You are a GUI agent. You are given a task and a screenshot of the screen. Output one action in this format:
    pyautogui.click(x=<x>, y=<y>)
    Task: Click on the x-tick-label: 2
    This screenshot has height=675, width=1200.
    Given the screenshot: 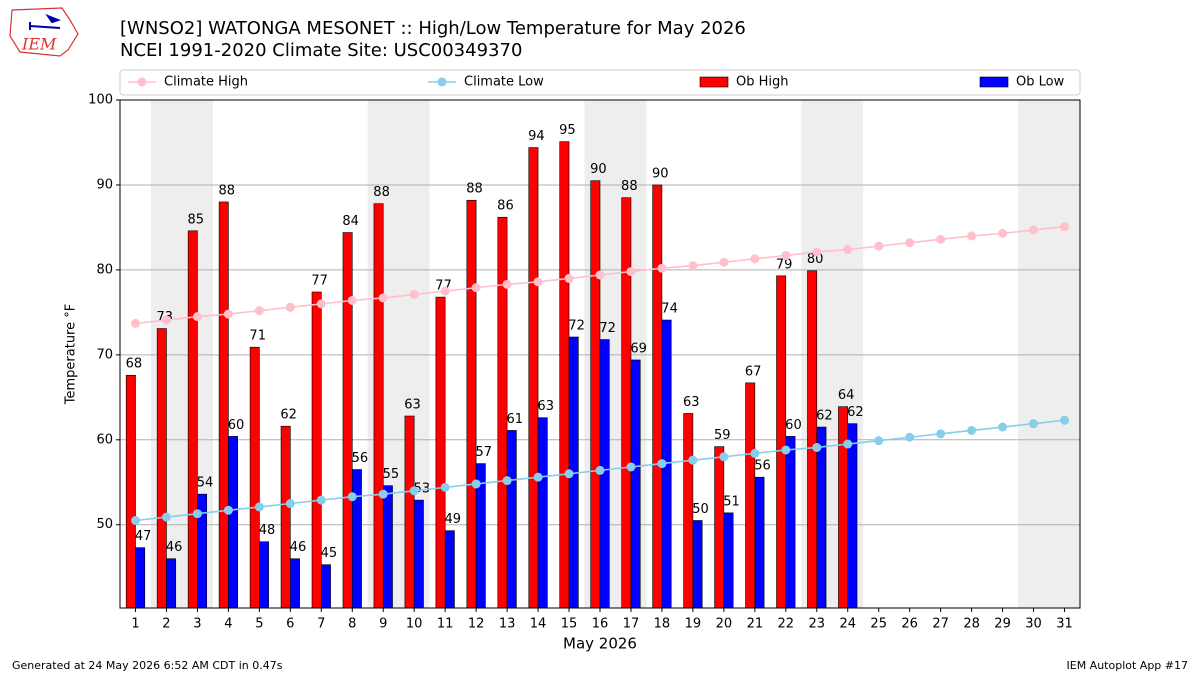 What is the action you would take?
    pyautogui.click(x=166, y=624)
    